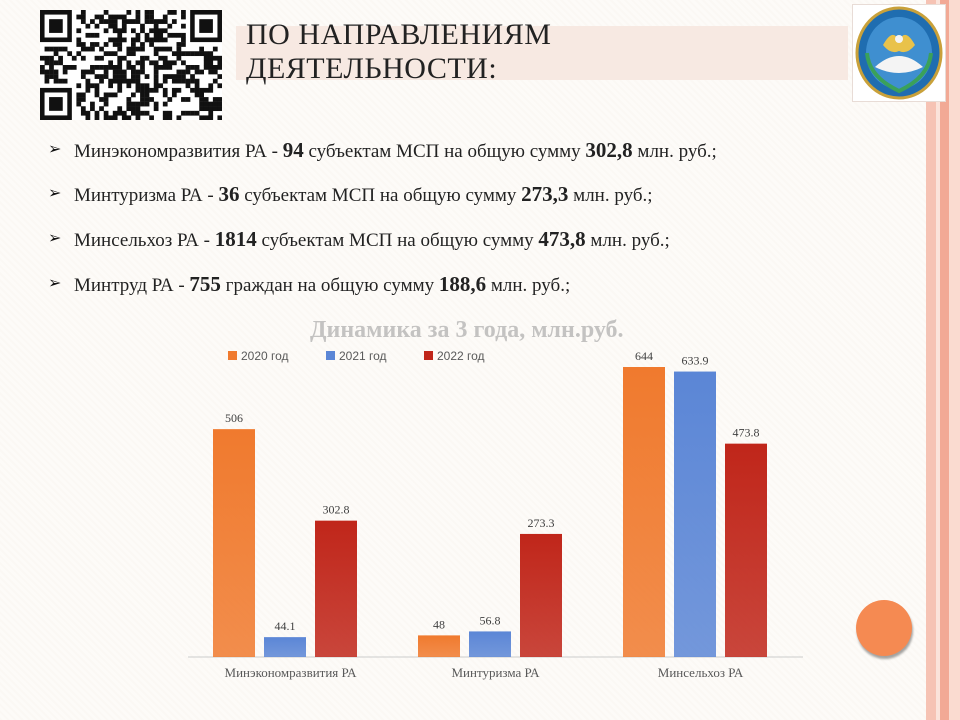  Describe the element at coordinates (899, 53) in the screenshot. I see `emblem-logo` at that location.